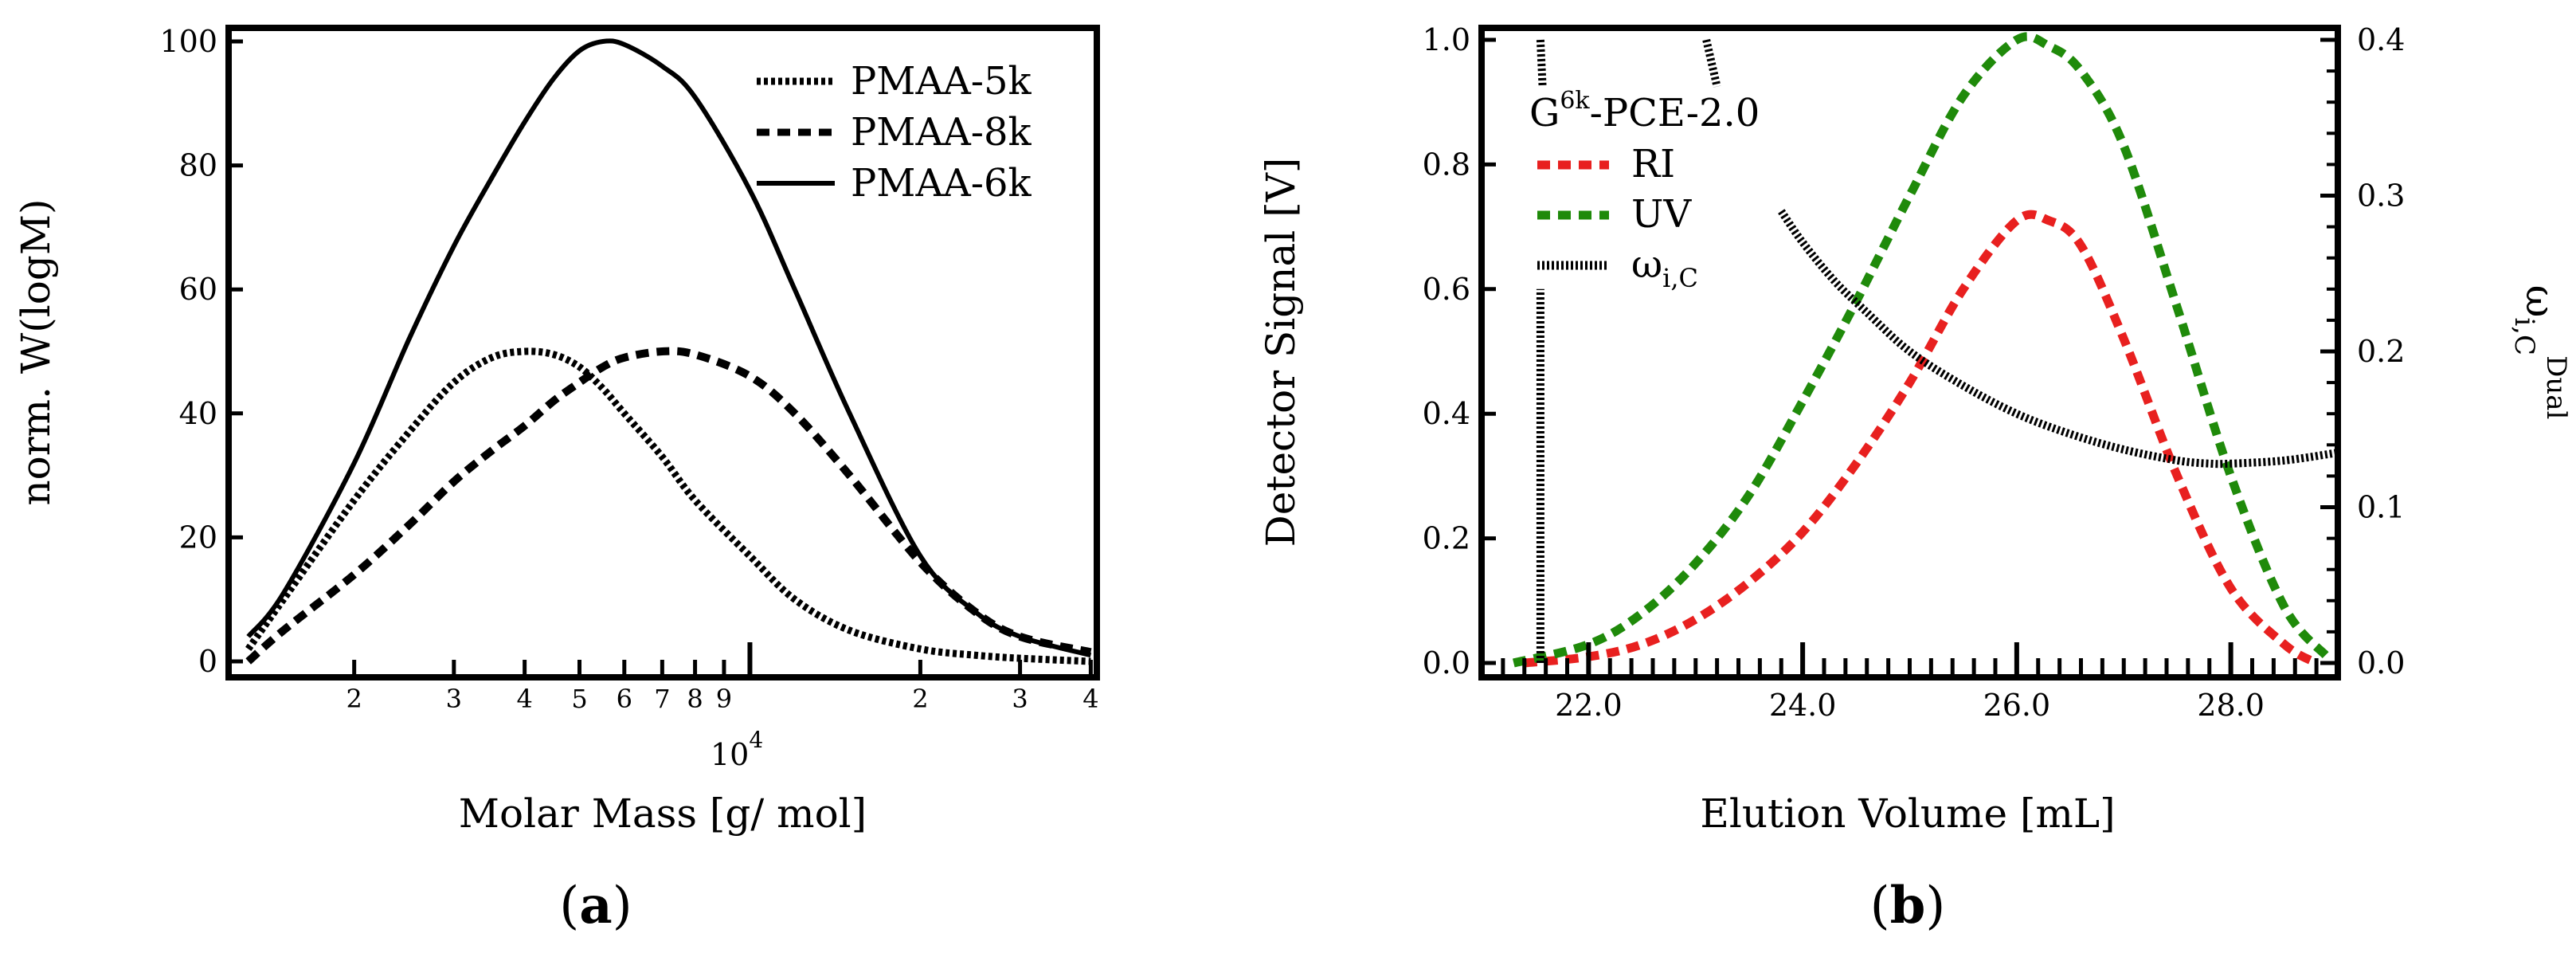 This screenshot has width=2576, height=961. What do you see at coordinates (2381, 39) in the screenshot?
I see `y2-tick-label: 0.4` at bounding box center [2381, 39].